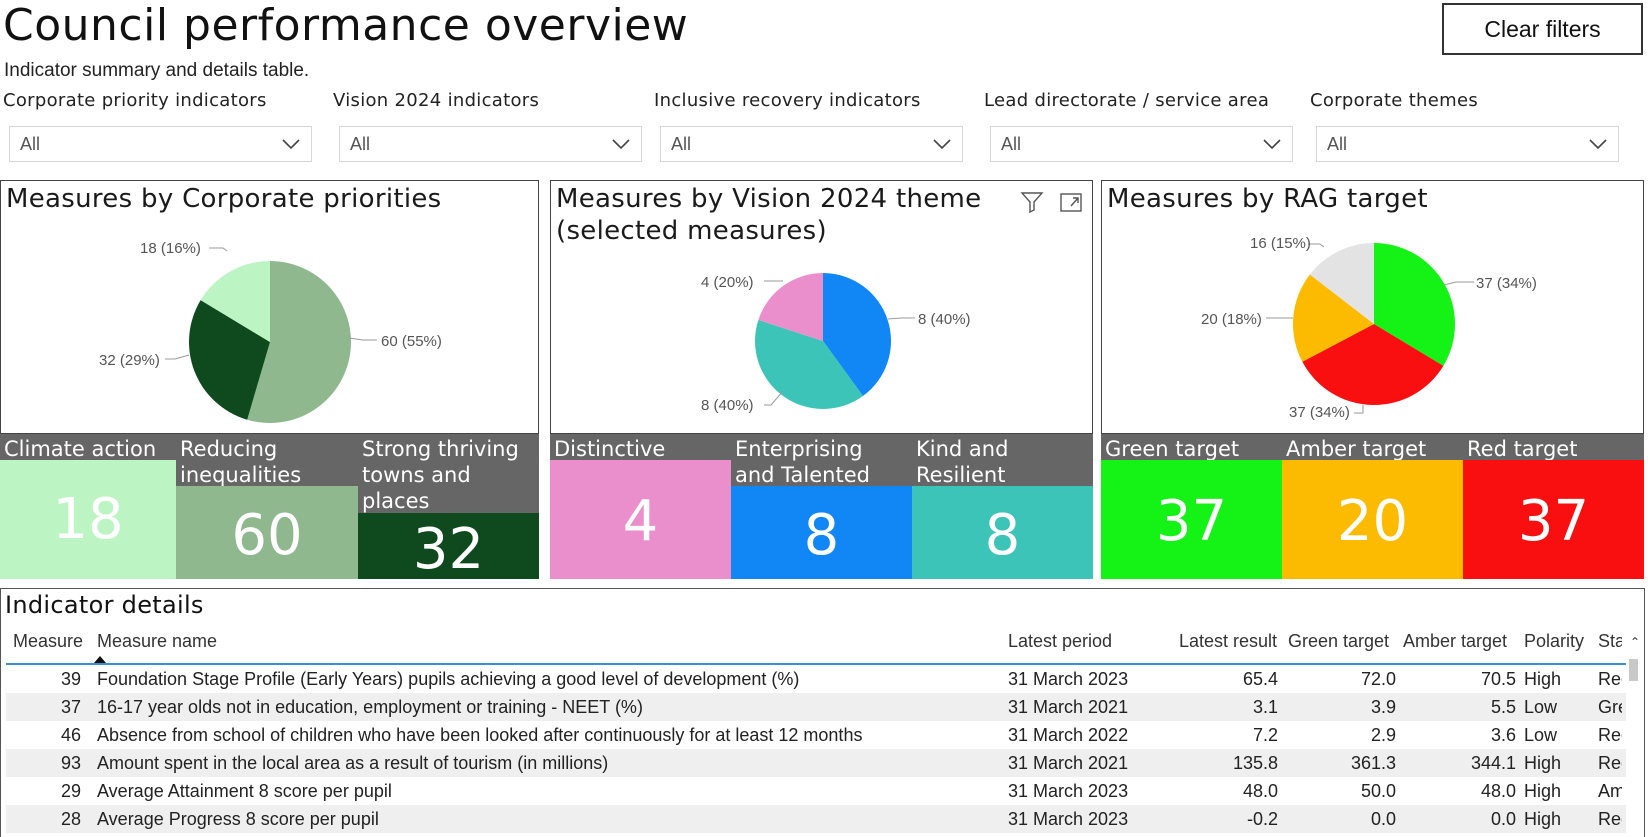 The image size is (1648, 837). What do you see at coordinates (1498, 791) in the screenshot?
I see `cell-amber-target: 48.0` at bounding box center [1498, 791].